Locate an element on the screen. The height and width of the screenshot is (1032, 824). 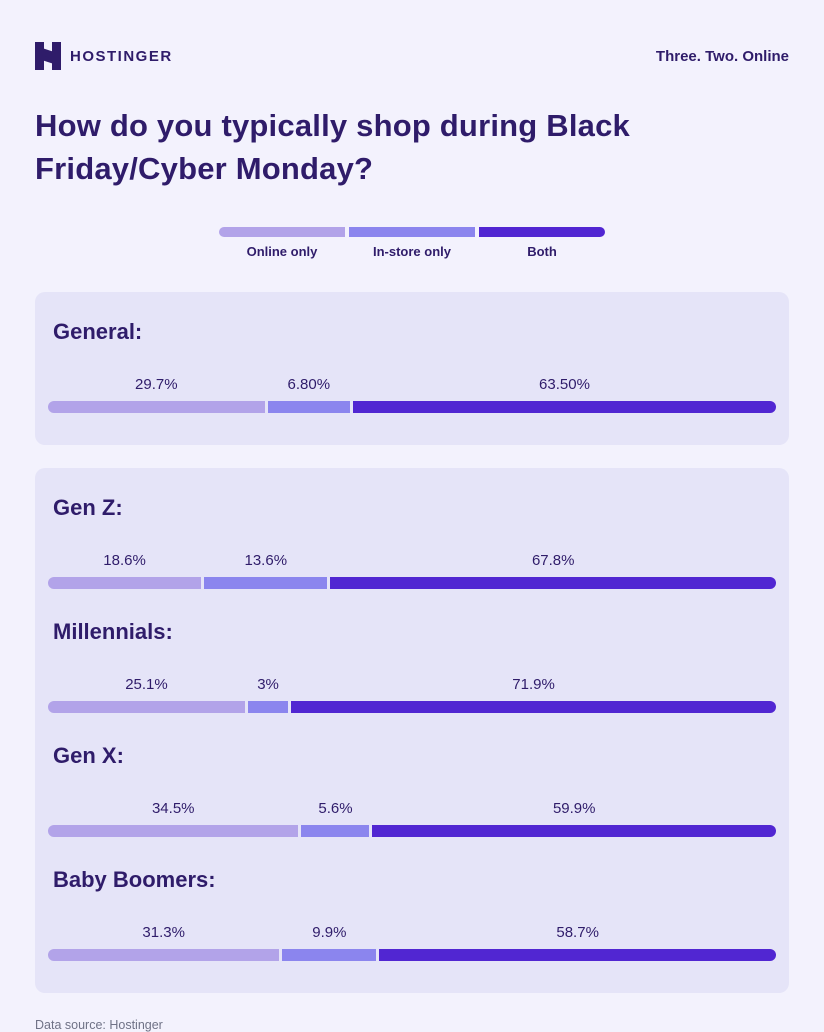
hostinger-logo-icon is located at coordinates (48, 56).